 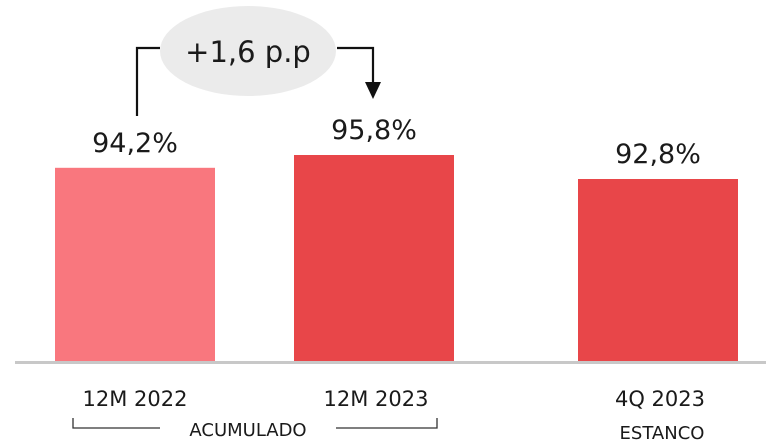 I want to click on annotation-text: +1,6 p.p, so click(x=248, y=52).